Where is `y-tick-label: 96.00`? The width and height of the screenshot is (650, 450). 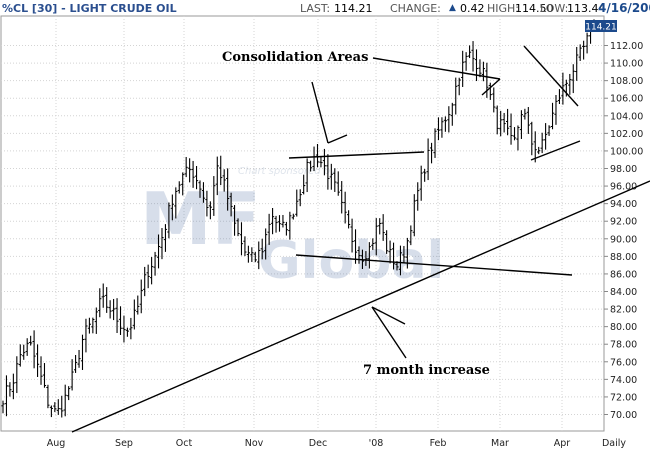 y-tick-label: 96.00 is located at coordinates (623, 187).